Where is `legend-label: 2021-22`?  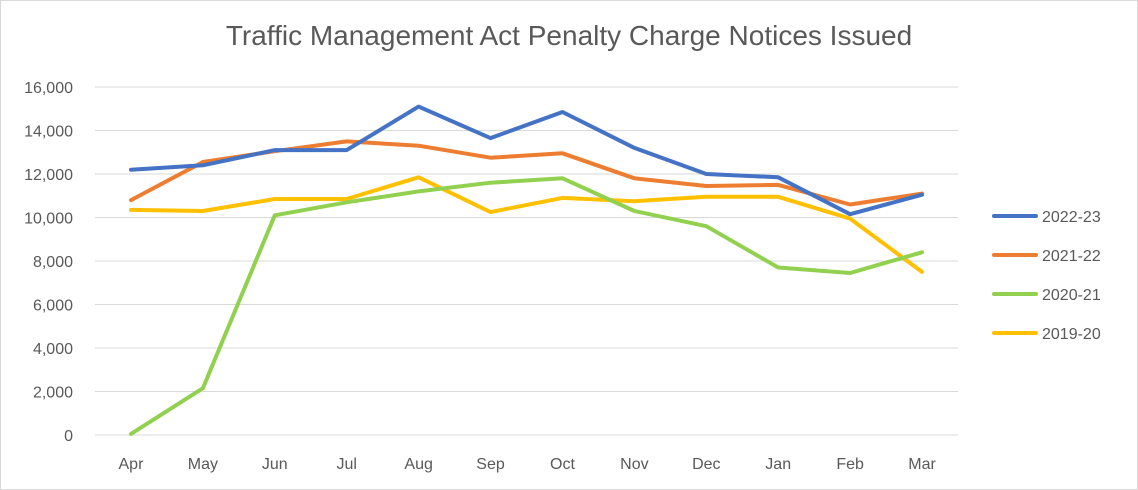
legend-label: 2021-22 is located at coordinates (1071, 256).